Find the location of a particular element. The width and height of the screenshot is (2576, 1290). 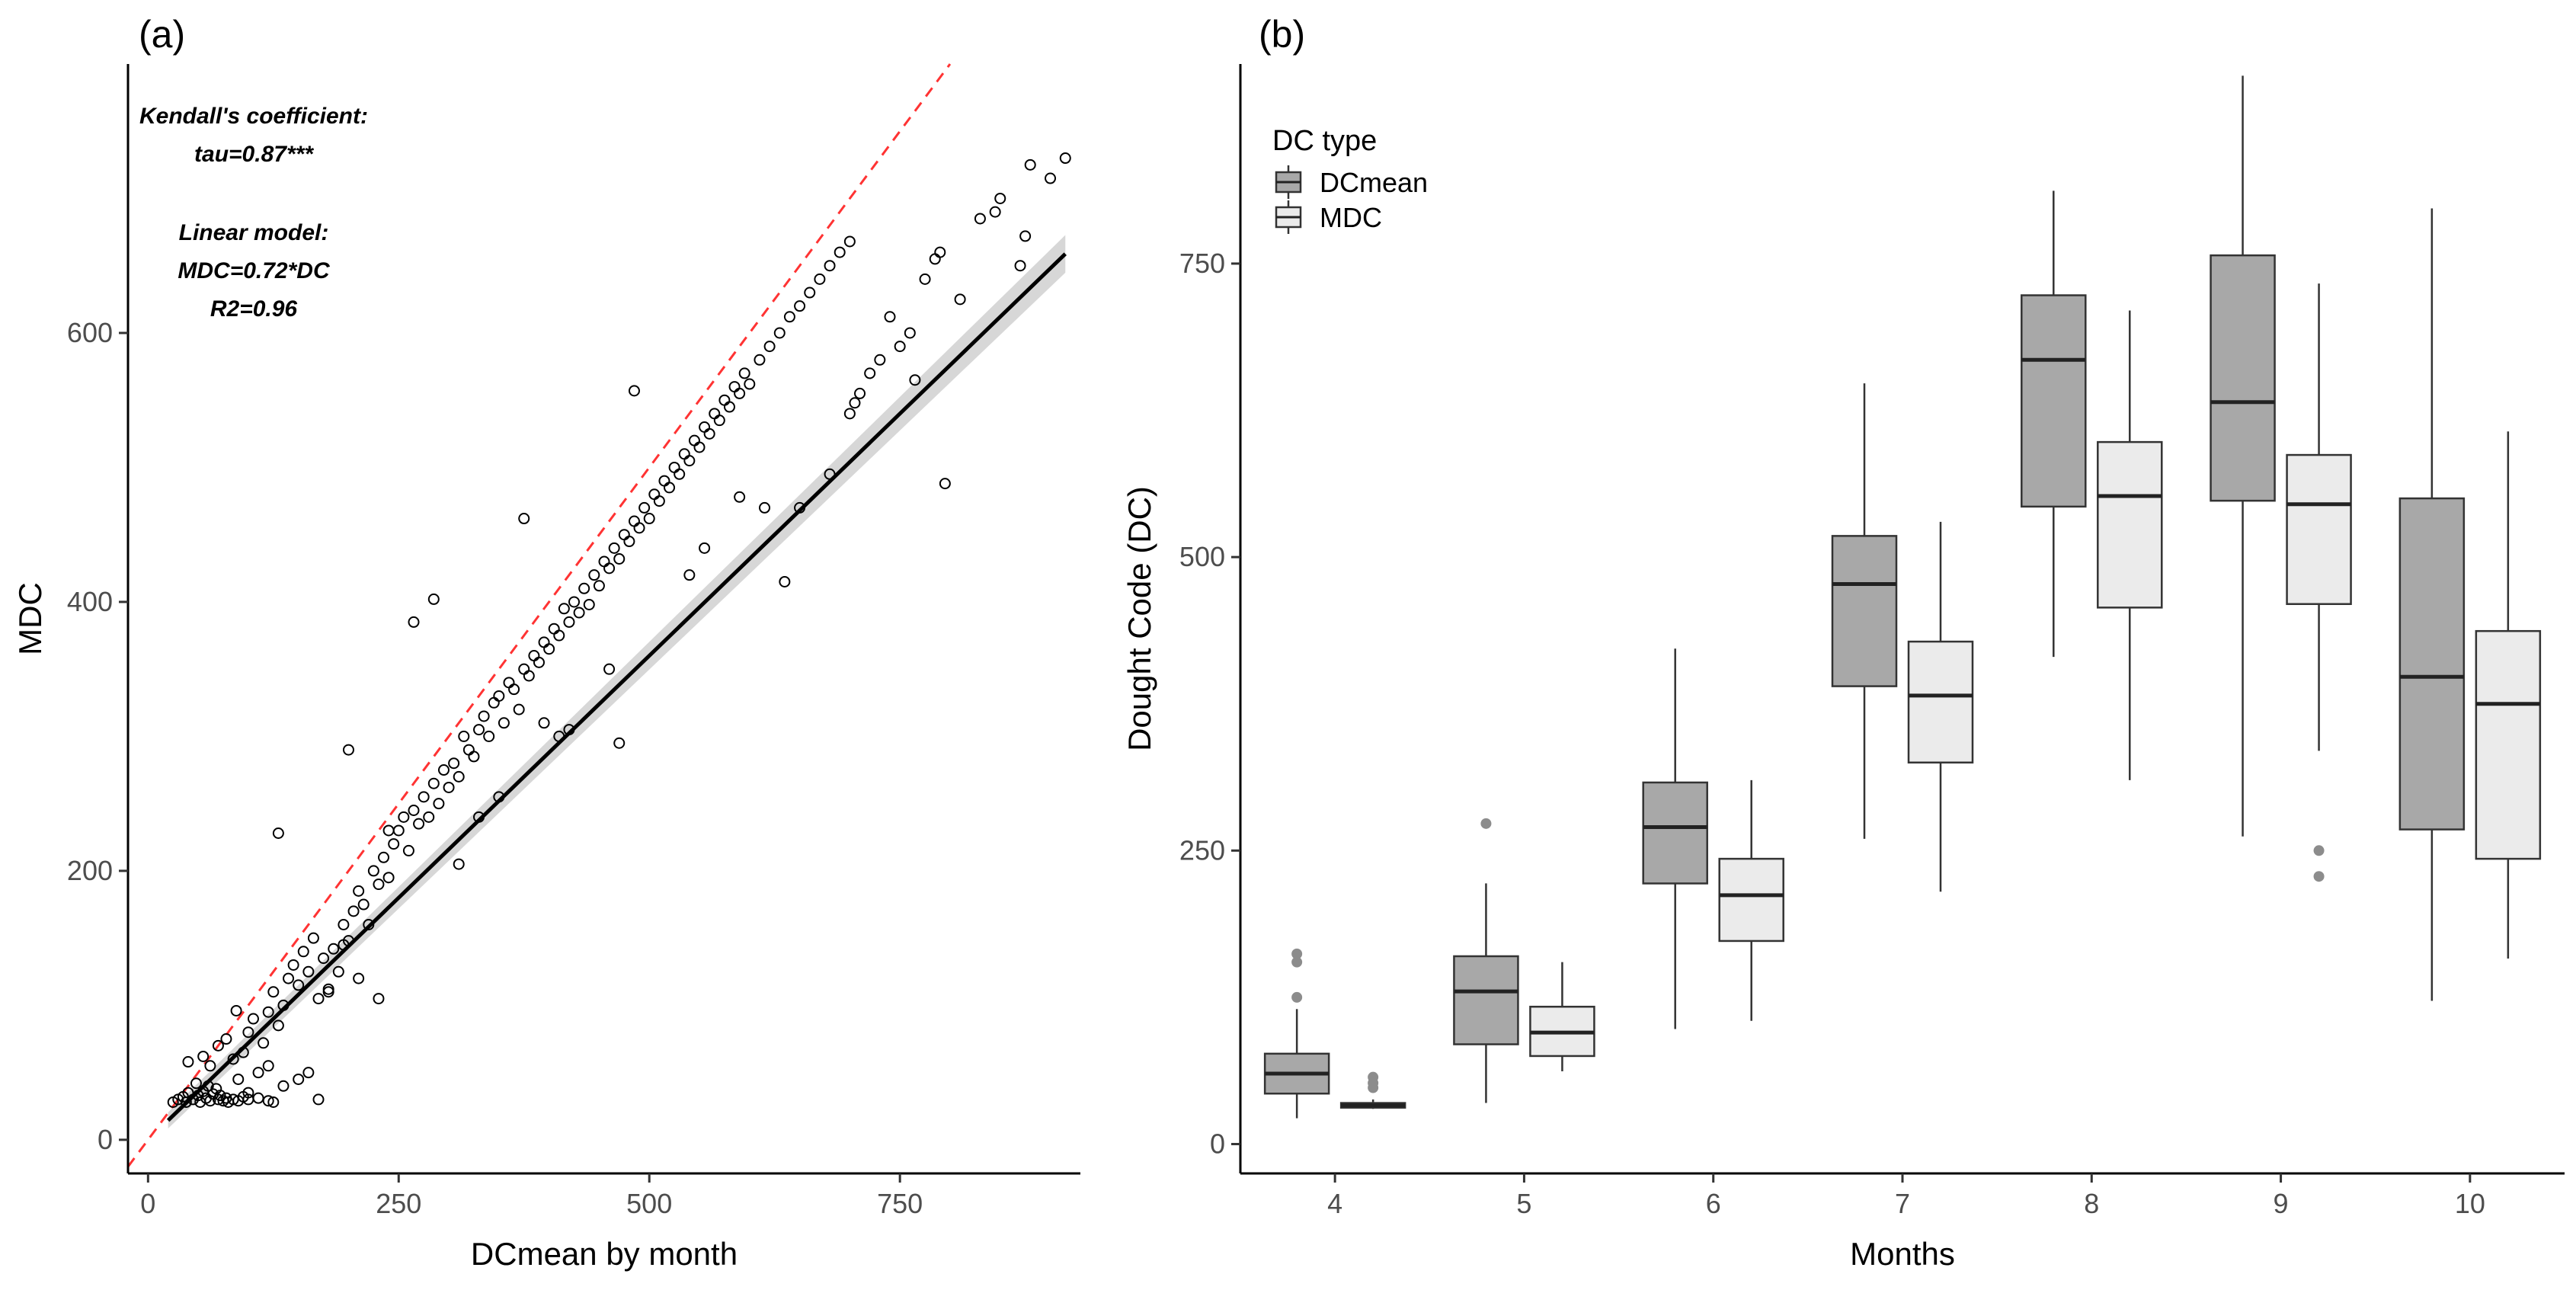

y-tick-label: 250 is located at coordinates (1202, 850).